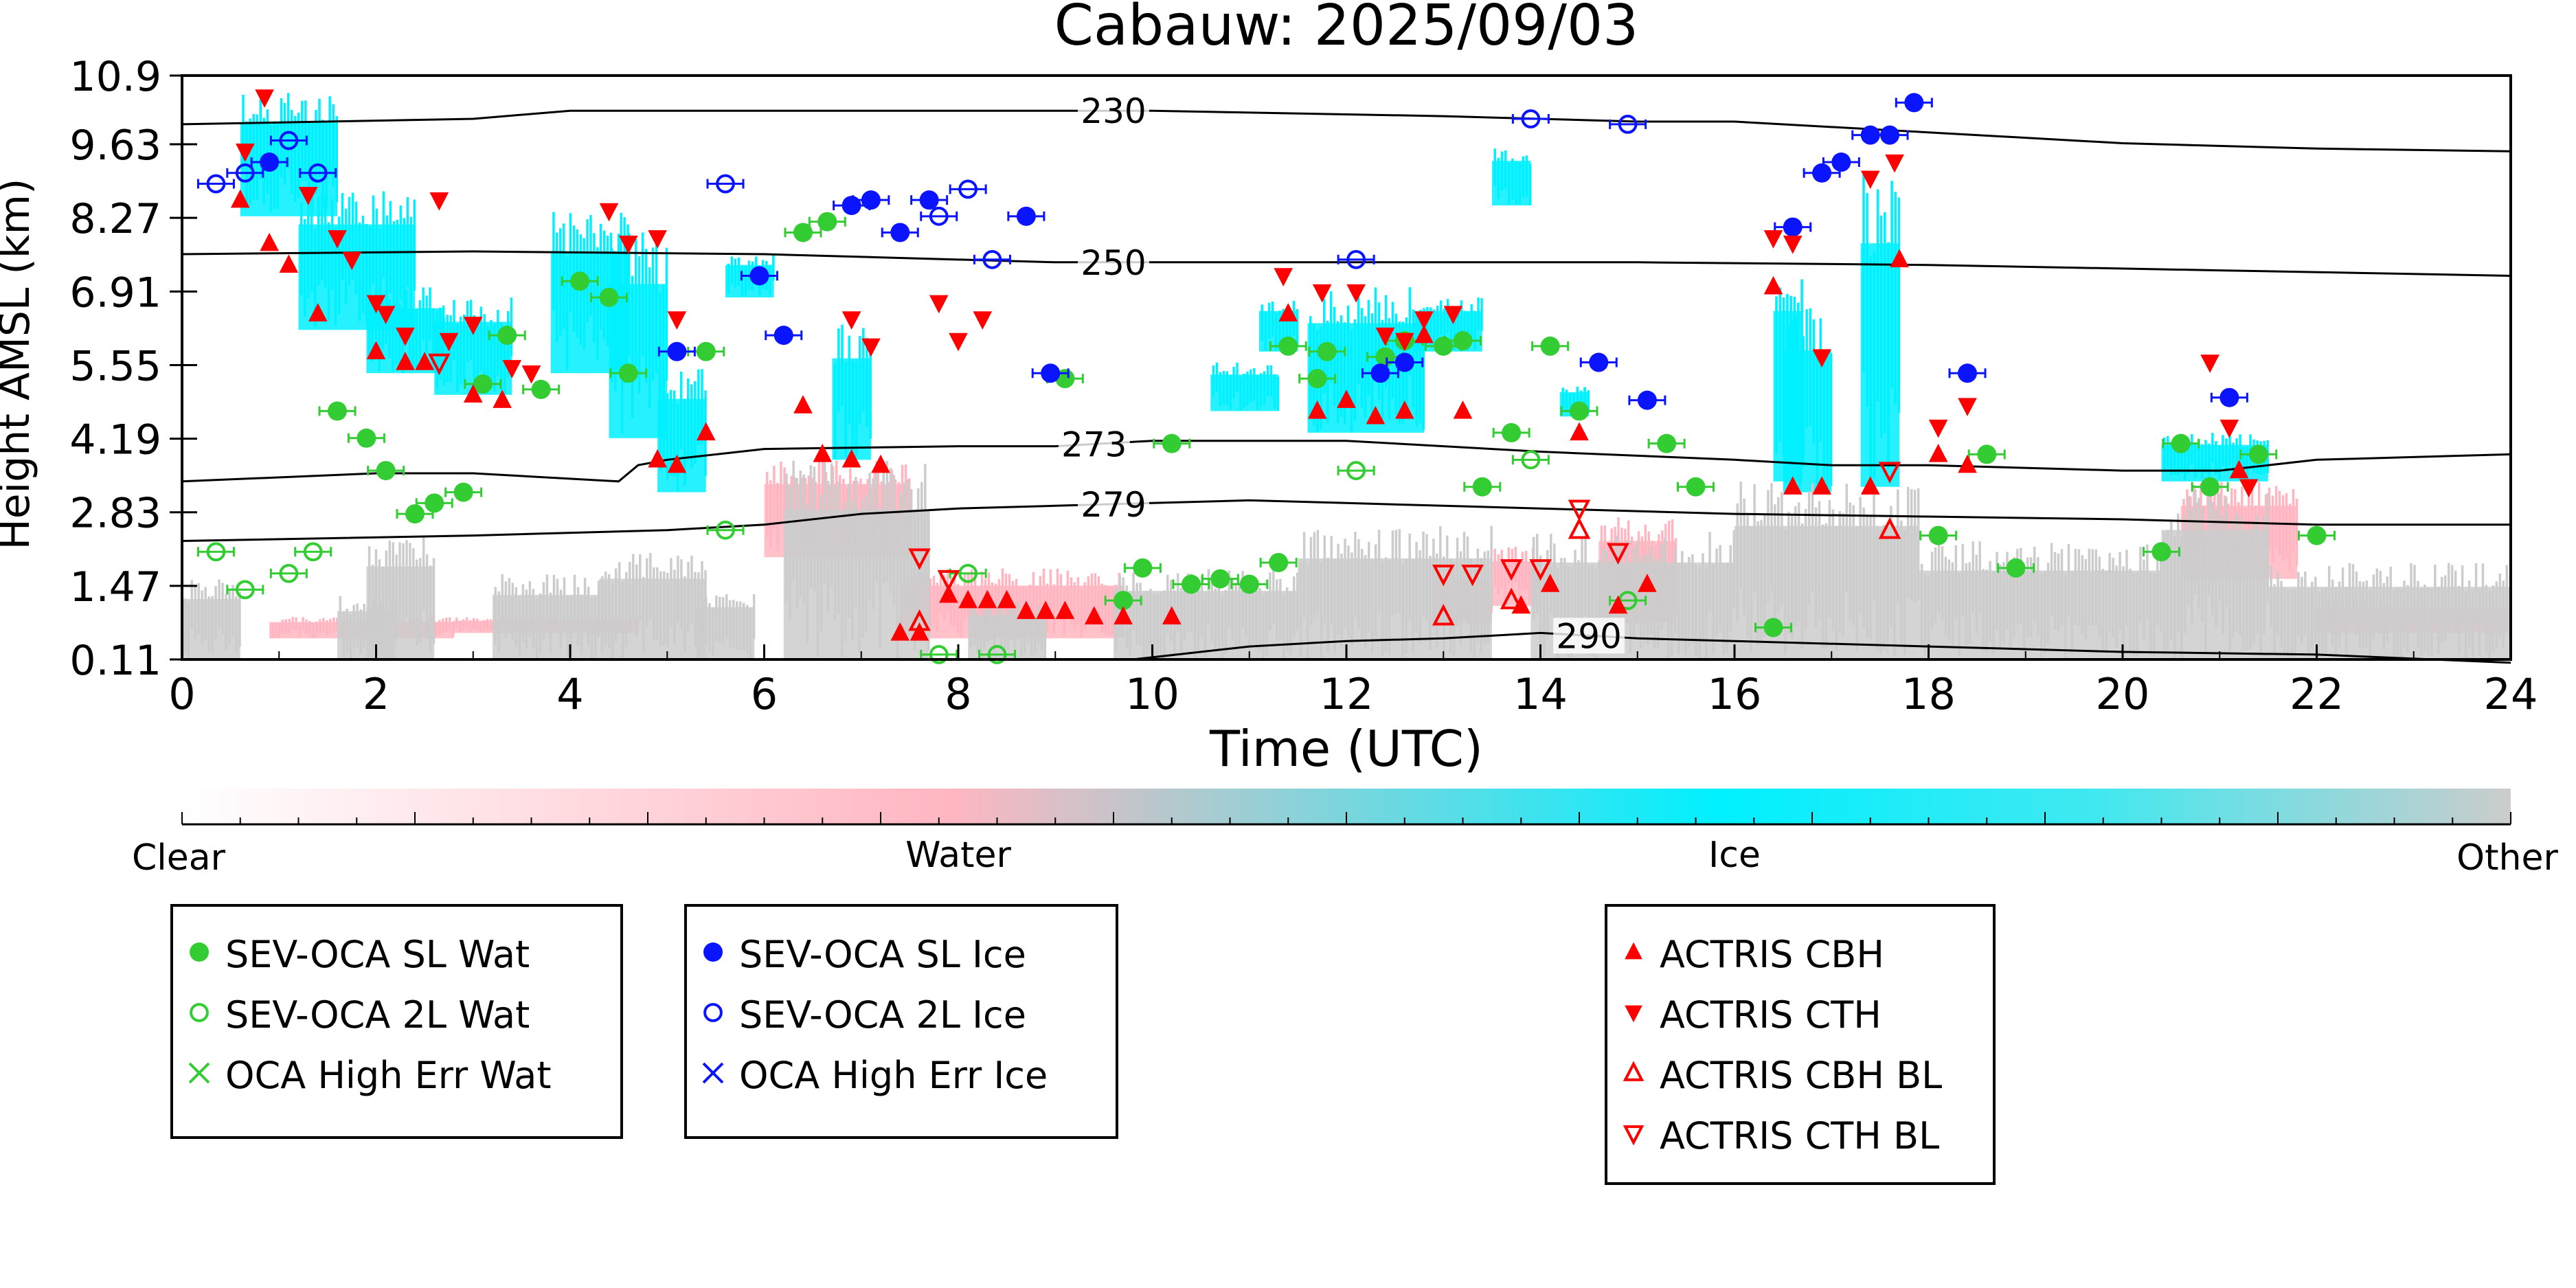 The width and height of the screenshot is (2576, 1288). What do you see at coordinates (1781, 1135) in the screenshot?
I see `legend-entry: ACTRIS CTH BL` at bounding box center [1781, 1135].